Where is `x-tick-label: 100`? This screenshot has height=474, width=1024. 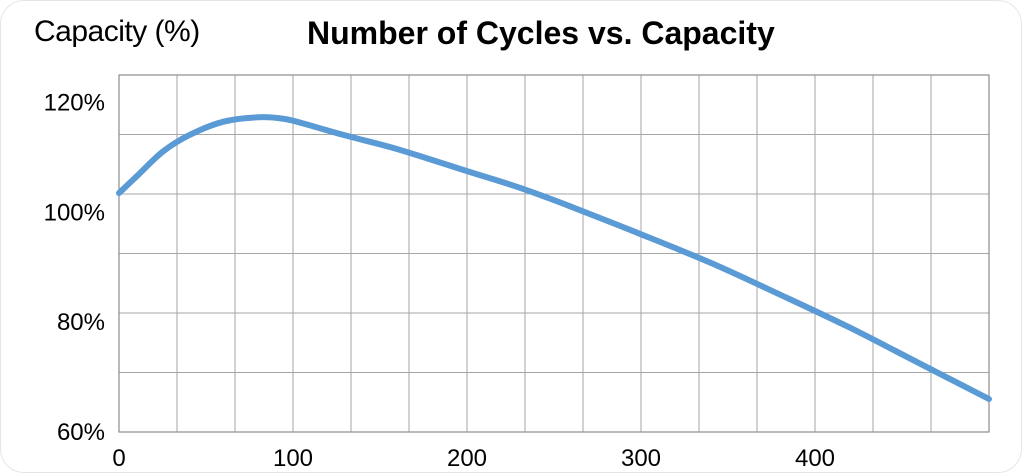 x-tick-label: 100 is located at coordinates (293, 458).